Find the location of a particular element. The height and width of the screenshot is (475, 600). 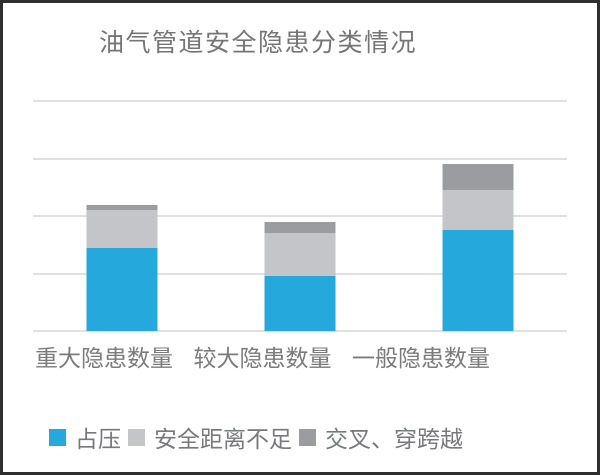

legend-swatch-darkgray-icon is located at coordinates (307, 437).